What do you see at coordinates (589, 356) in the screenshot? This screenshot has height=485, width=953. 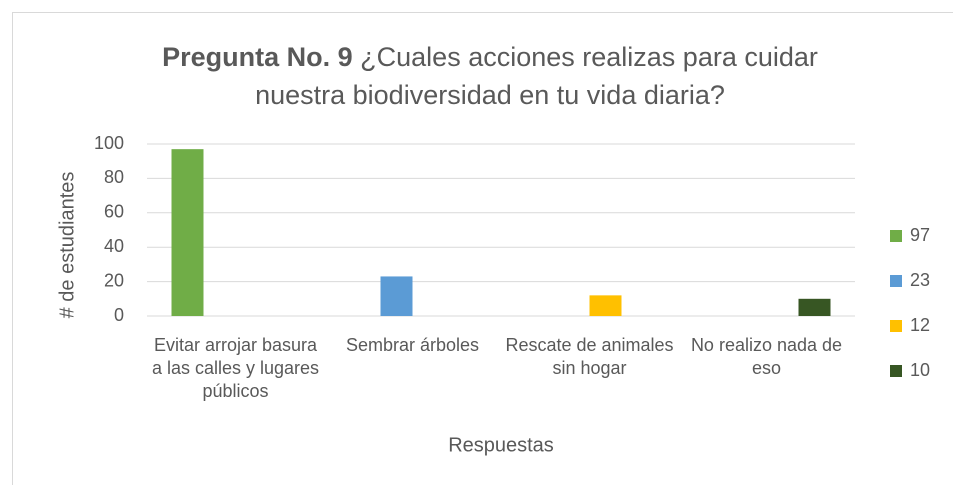 I see `x-tick-label: Rescate de animales sin hogar` at bounding box center [589, 356].